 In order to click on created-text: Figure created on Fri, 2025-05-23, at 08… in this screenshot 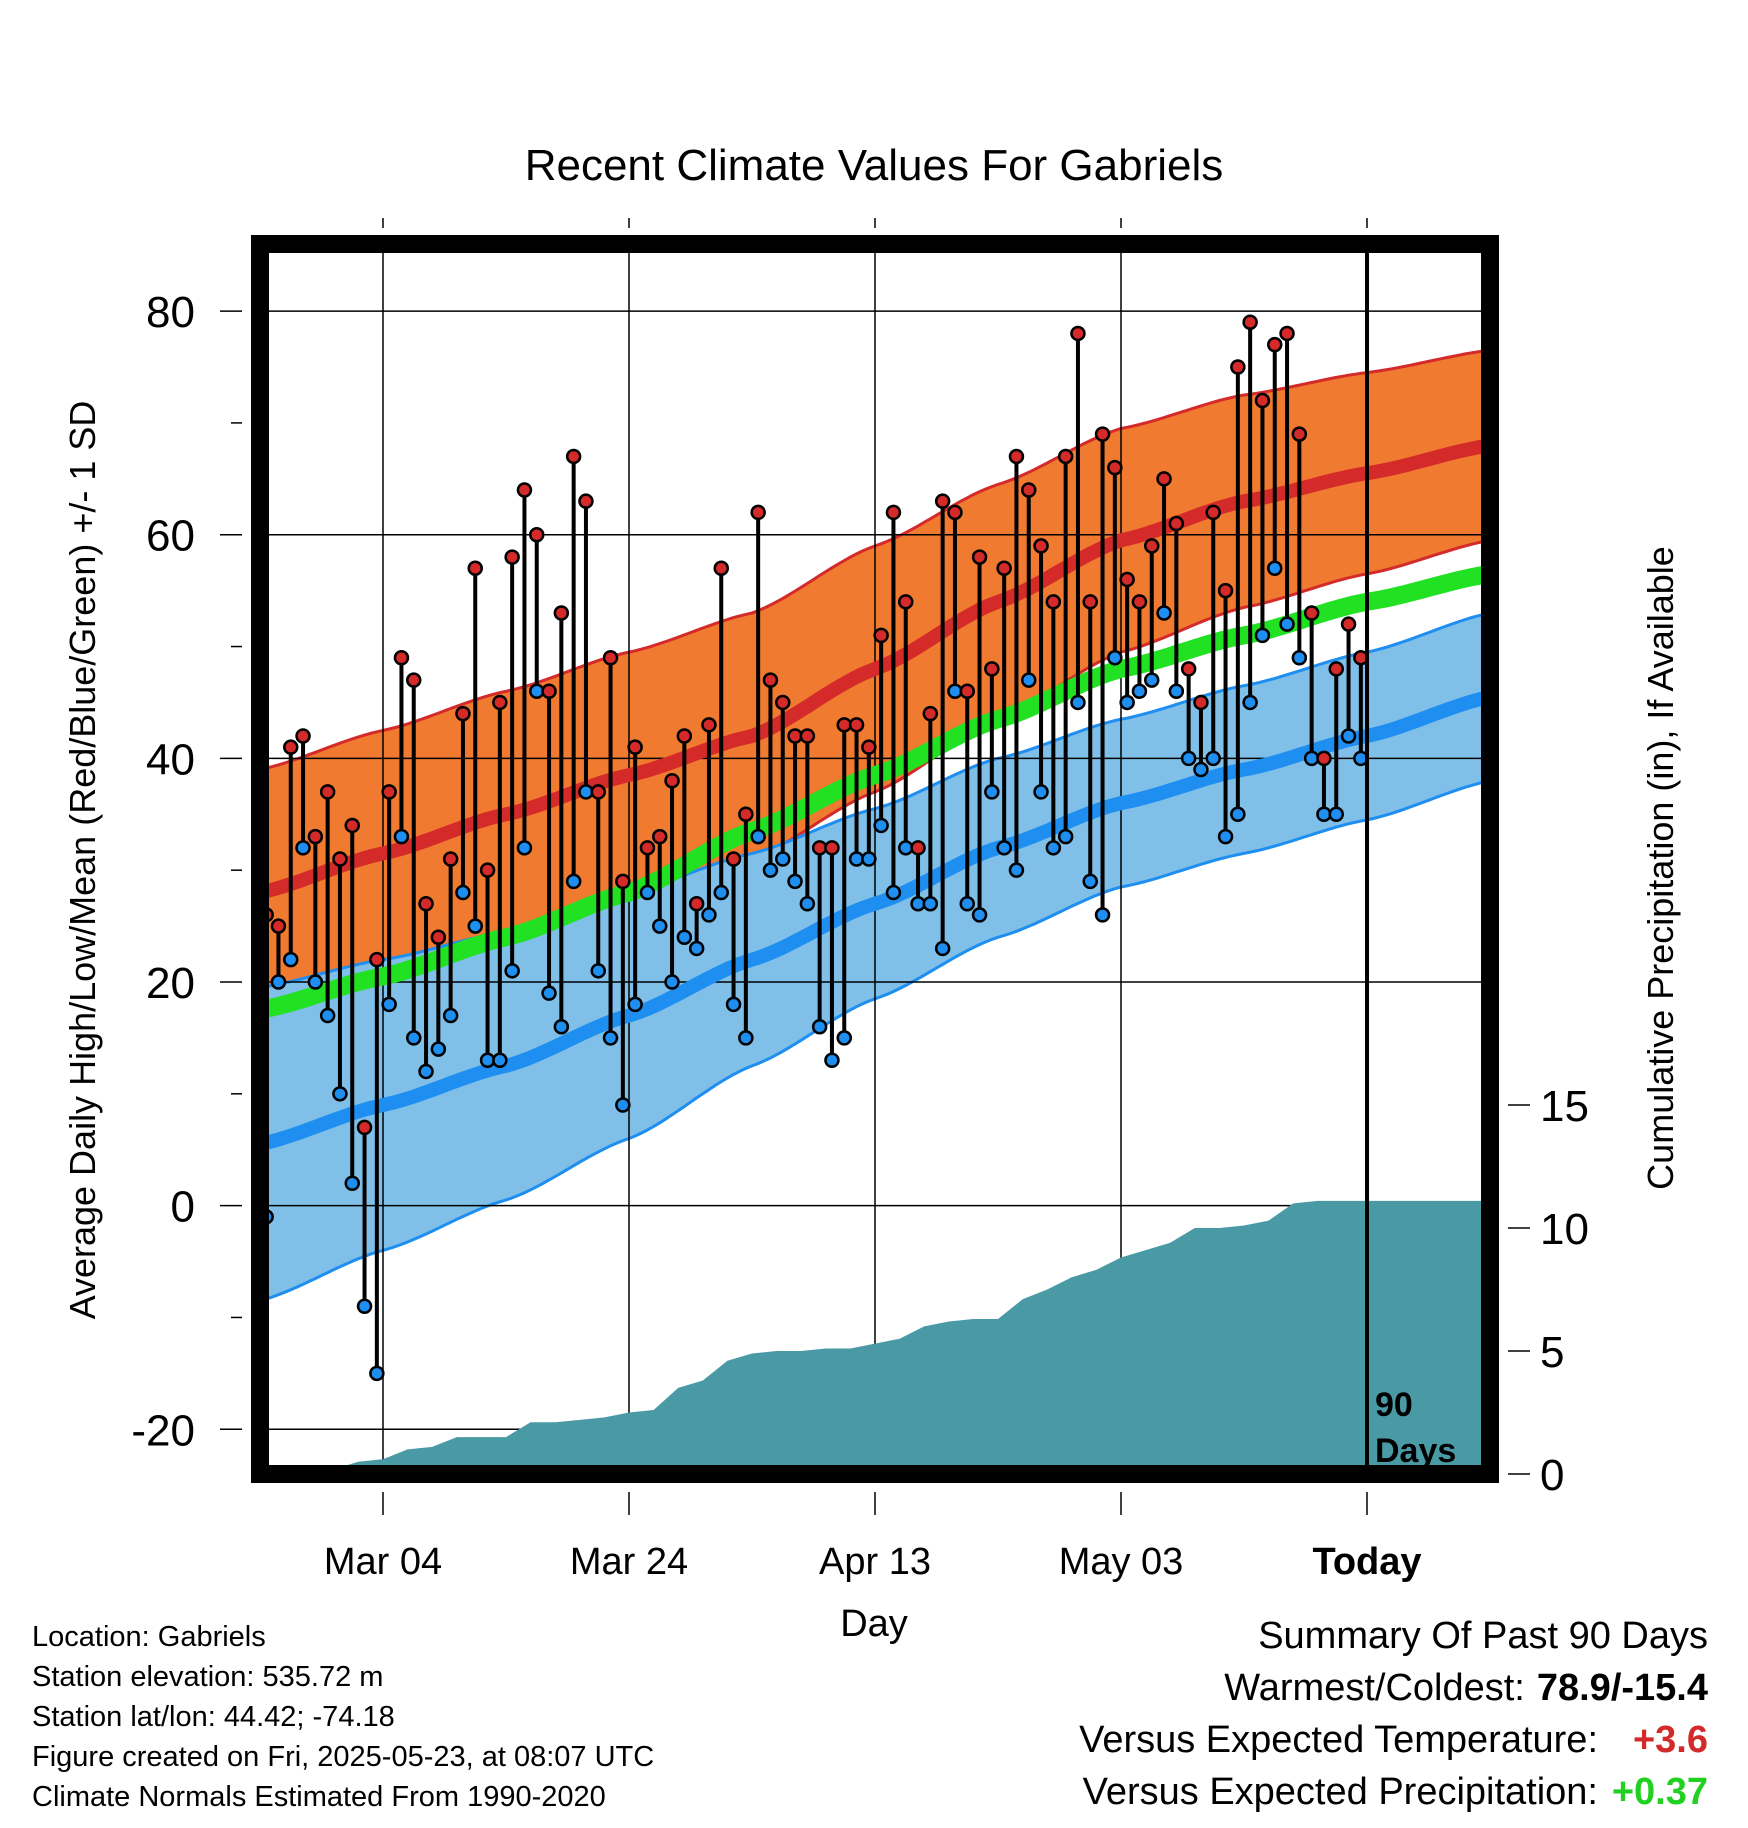, I will do `click(343, 1757)`.